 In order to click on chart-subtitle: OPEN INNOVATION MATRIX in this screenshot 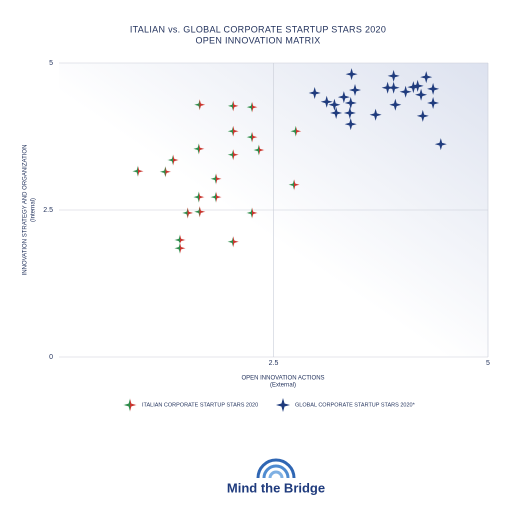, I will do `click(257, 40)`.